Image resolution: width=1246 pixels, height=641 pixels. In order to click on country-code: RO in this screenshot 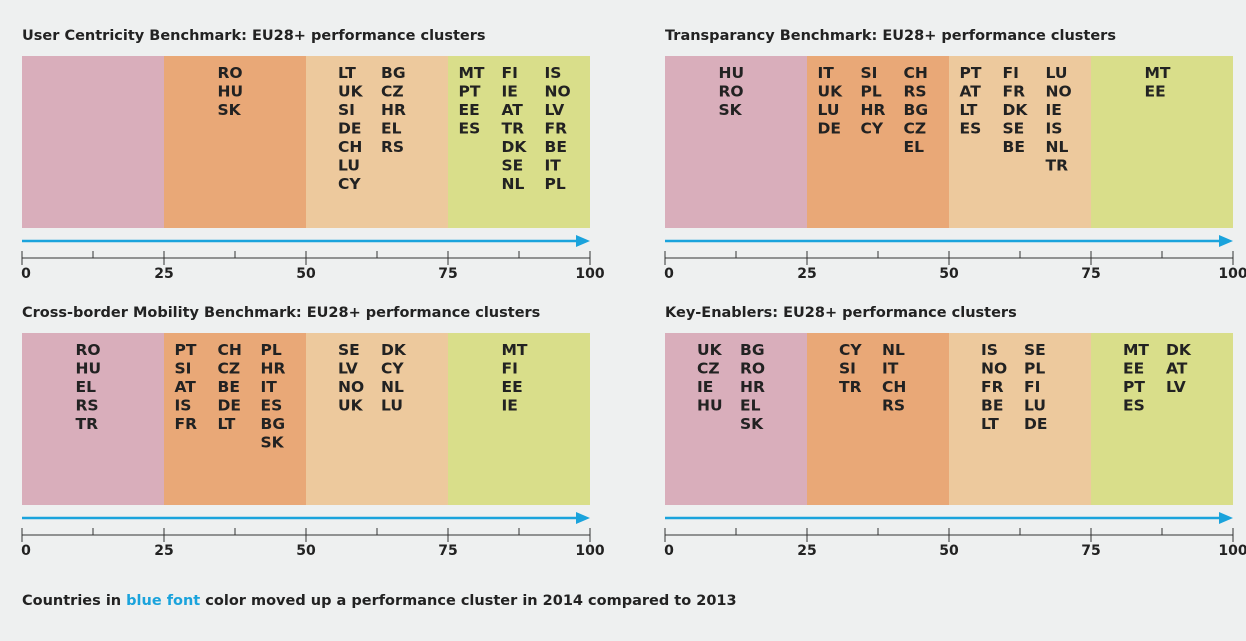, I will do `click(731, 92)`.